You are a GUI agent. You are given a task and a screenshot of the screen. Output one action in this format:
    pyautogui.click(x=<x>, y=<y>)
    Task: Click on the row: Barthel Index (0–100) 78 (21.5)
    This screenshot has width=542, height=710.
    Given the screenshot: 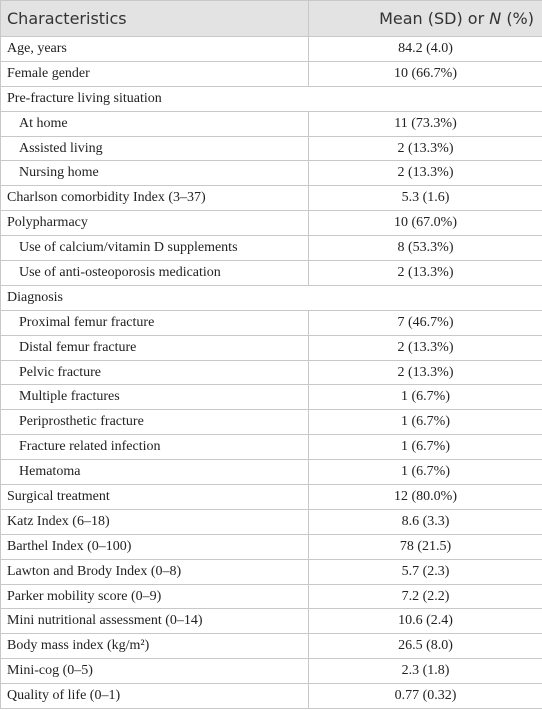 What is the action you would take?
    pyautogui.click(x=271, y=546)
    